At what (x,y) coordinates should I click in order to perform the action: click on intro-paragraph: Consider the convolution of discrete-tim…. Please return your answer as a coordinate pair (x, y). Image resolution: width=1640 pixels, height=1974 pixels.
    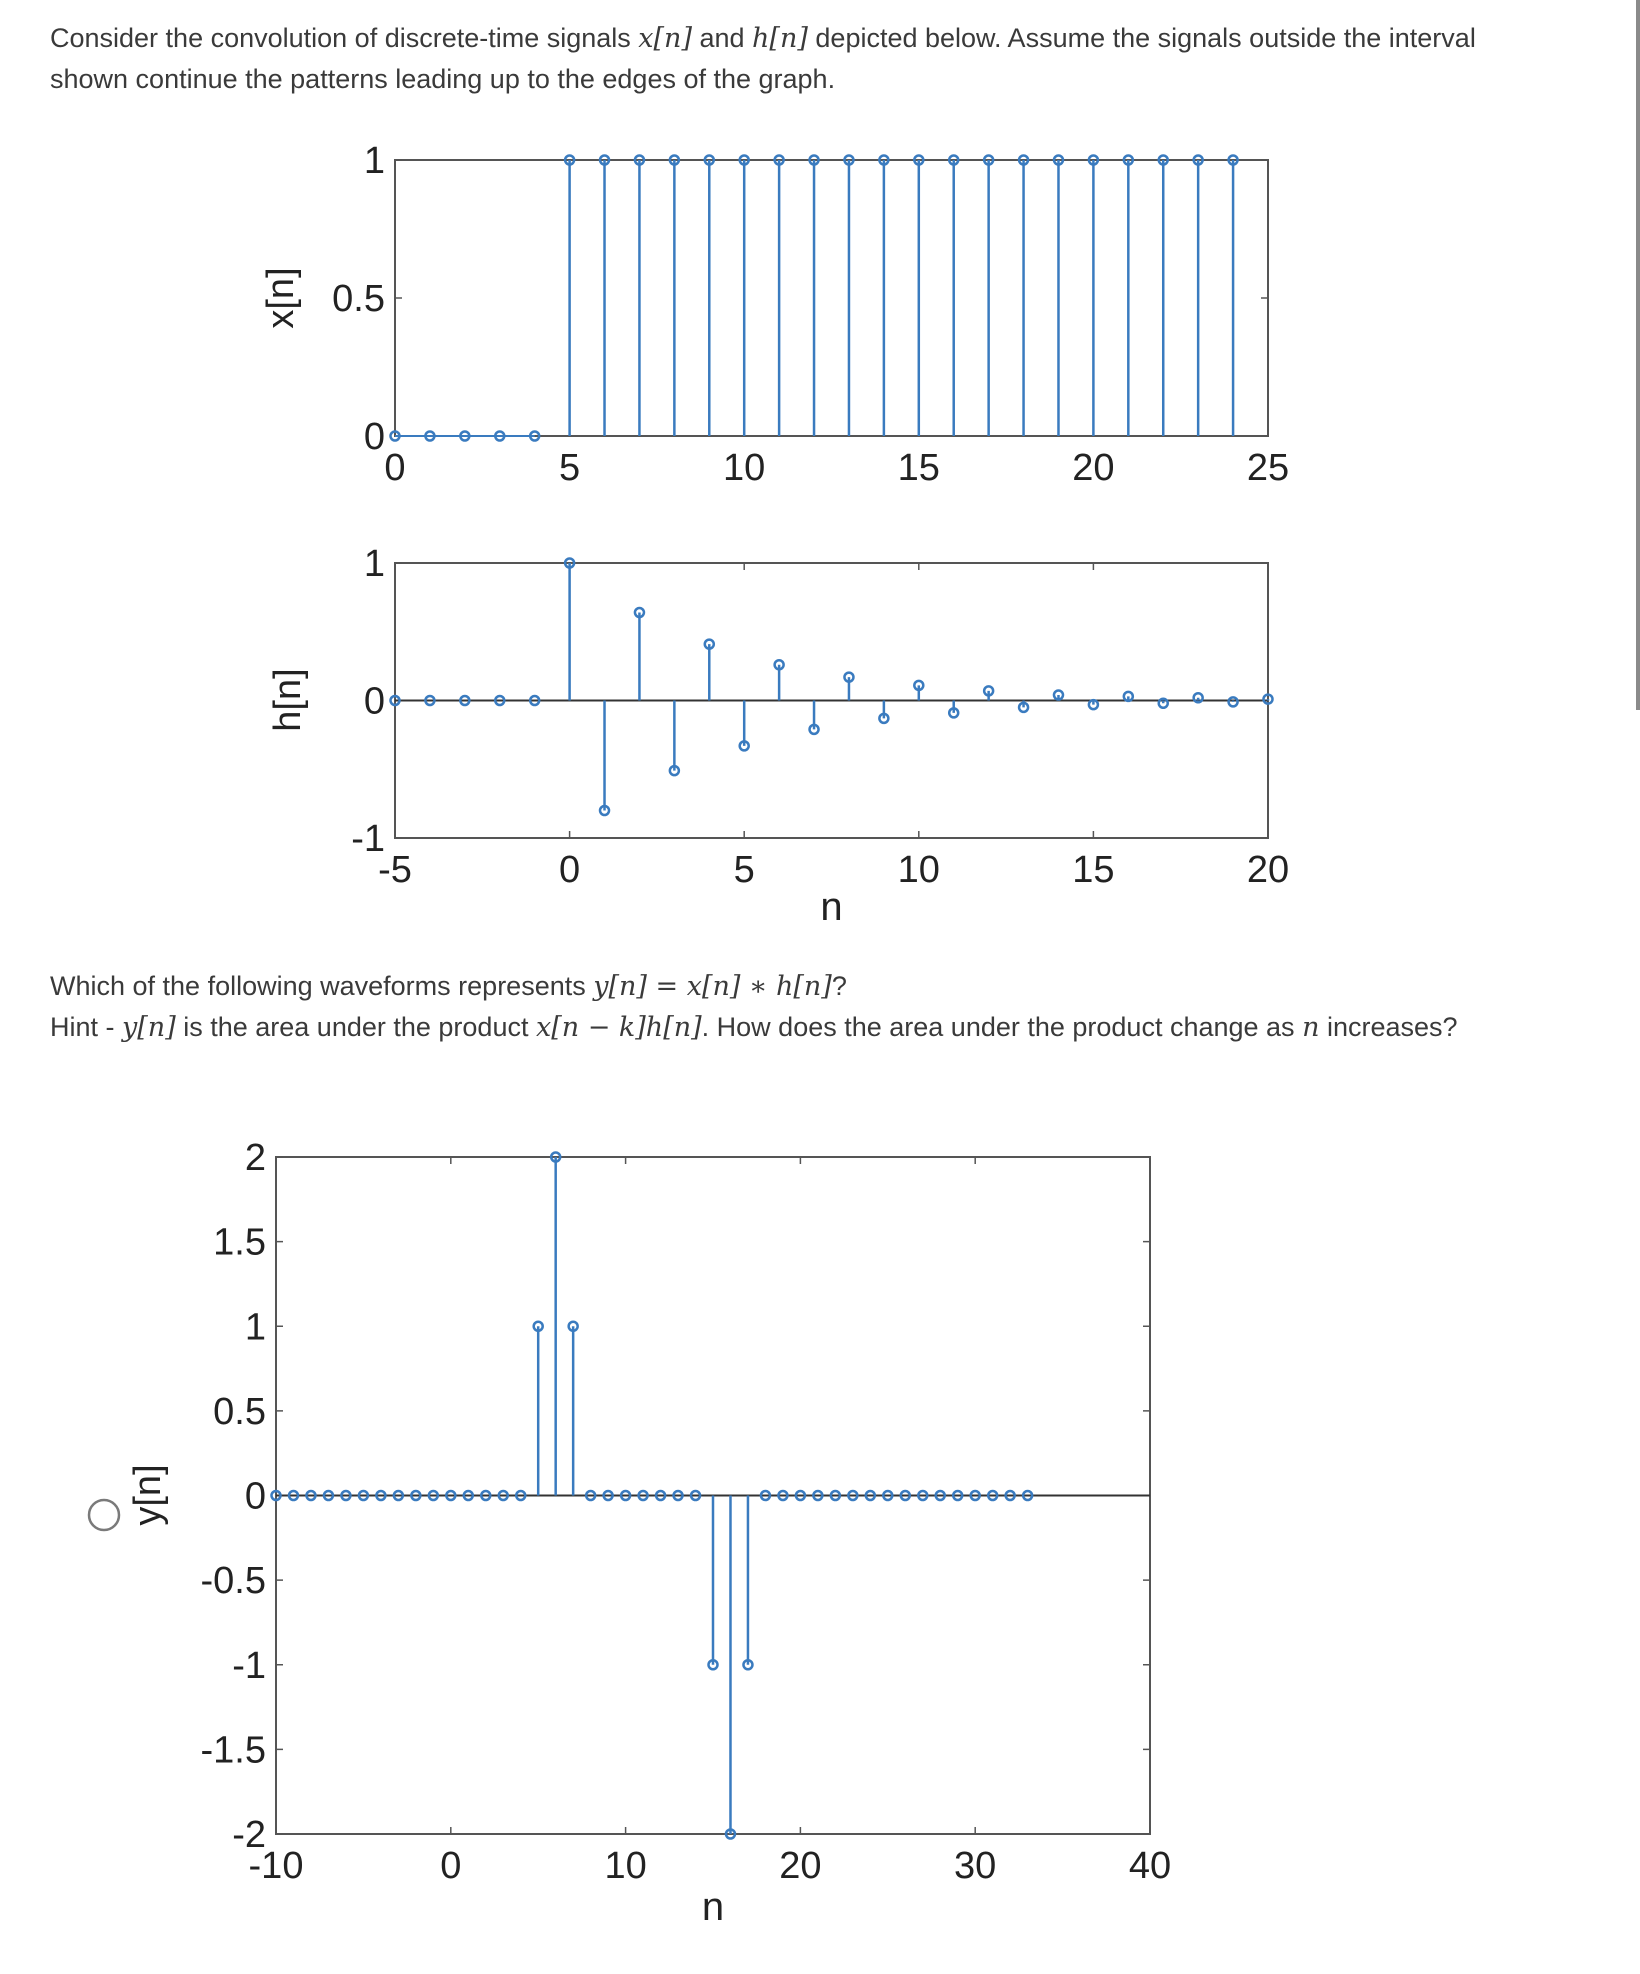
    Looking at the image, I should click on (763, 58).